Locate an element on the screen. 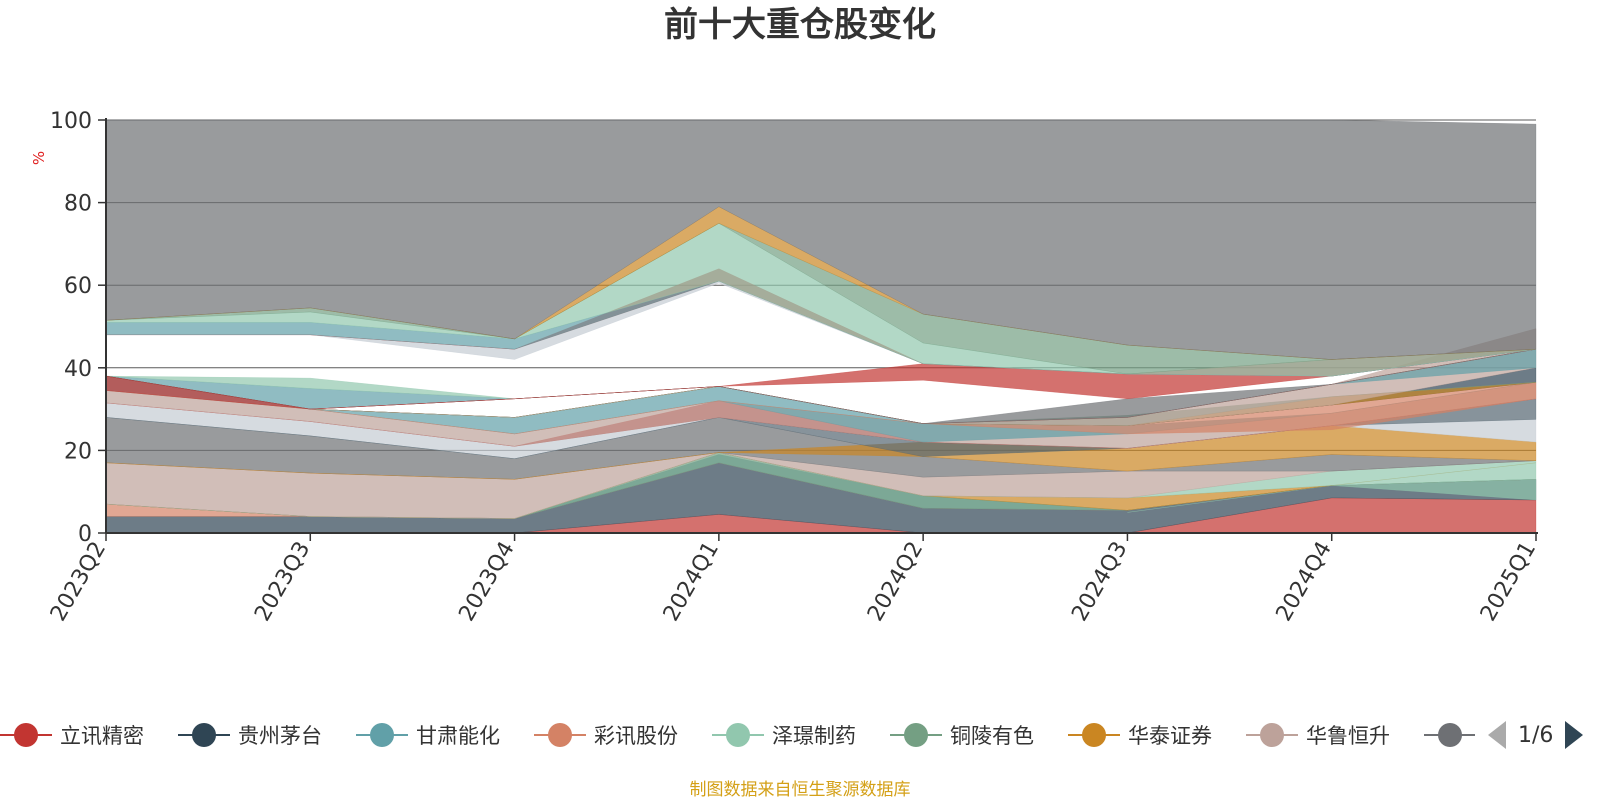 The image size is (1600, 800). y-tick-label: 40 is located at coordinates (78, 369).